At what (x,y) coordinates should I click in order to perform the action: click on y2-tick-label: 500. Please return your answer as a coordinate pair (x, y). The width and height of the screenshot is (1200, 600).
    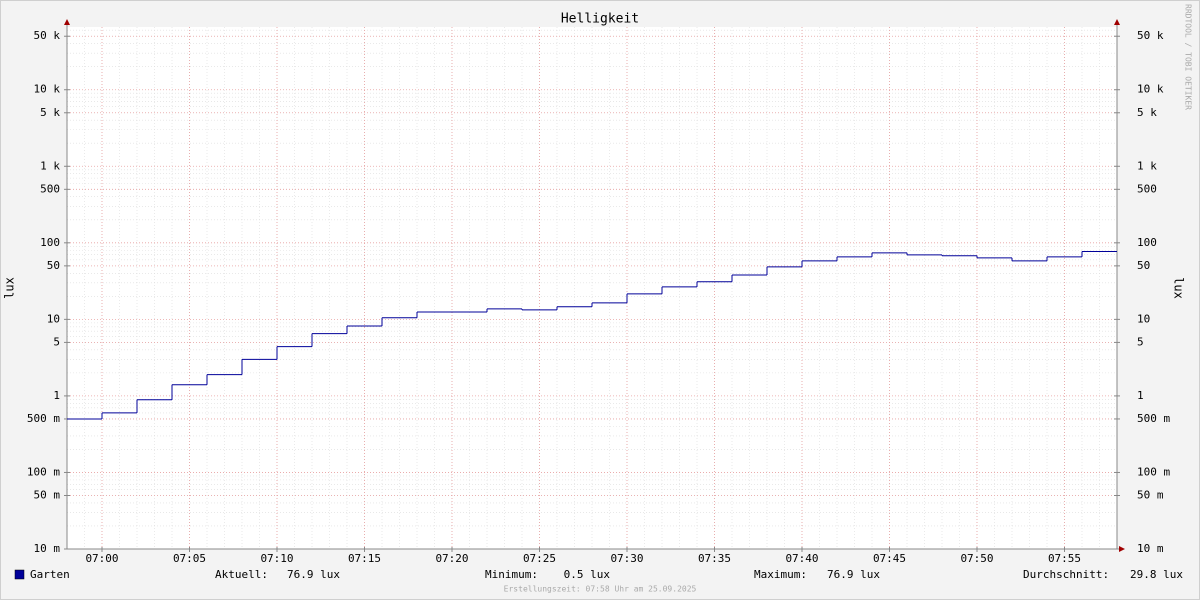
    Looking at the image, I should click on (1147, 188).